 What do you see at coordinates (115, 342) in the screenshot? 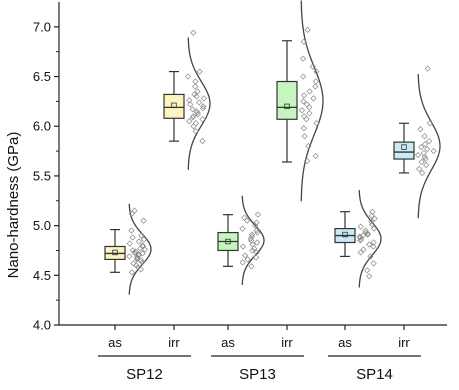
I see `x-tick-label: as` at bounding box center [115, 342].